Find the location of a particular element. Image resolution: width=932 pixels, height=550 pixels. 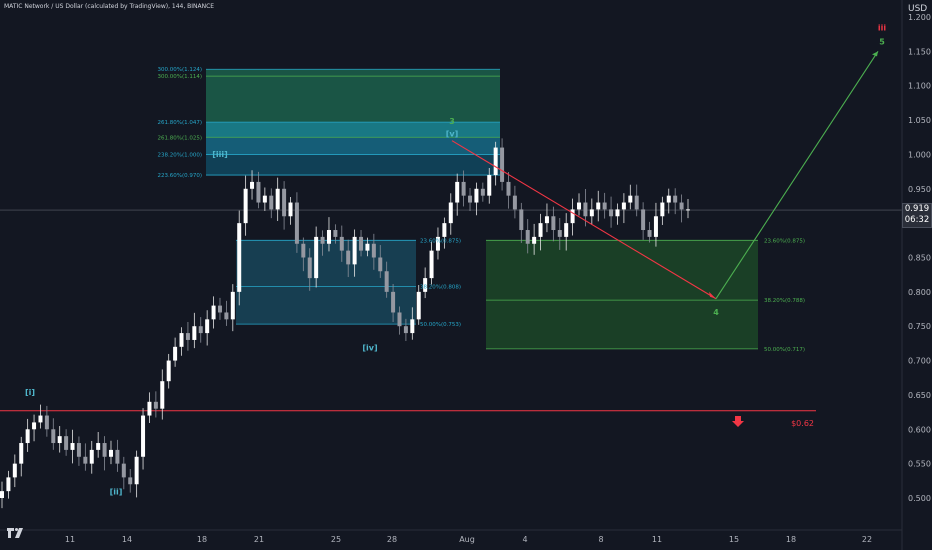

fib-zone-upper-dark is located at coordinates (353, 165).